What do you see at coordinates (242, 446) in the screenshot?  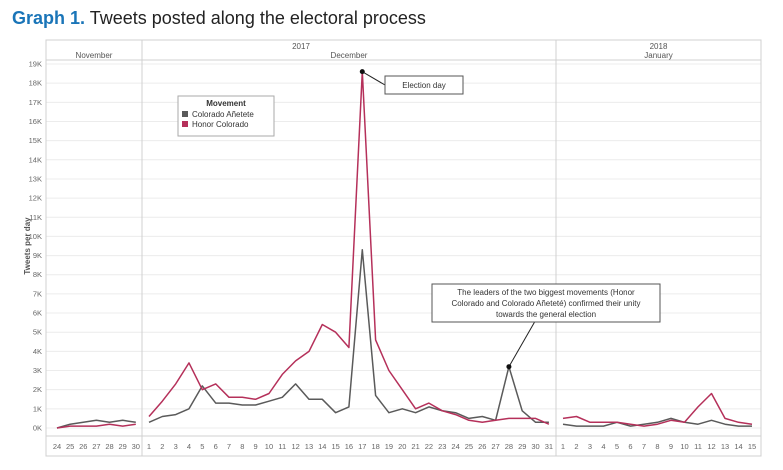 I see `x-tick-label: 8` at bounding box center [242, 446].